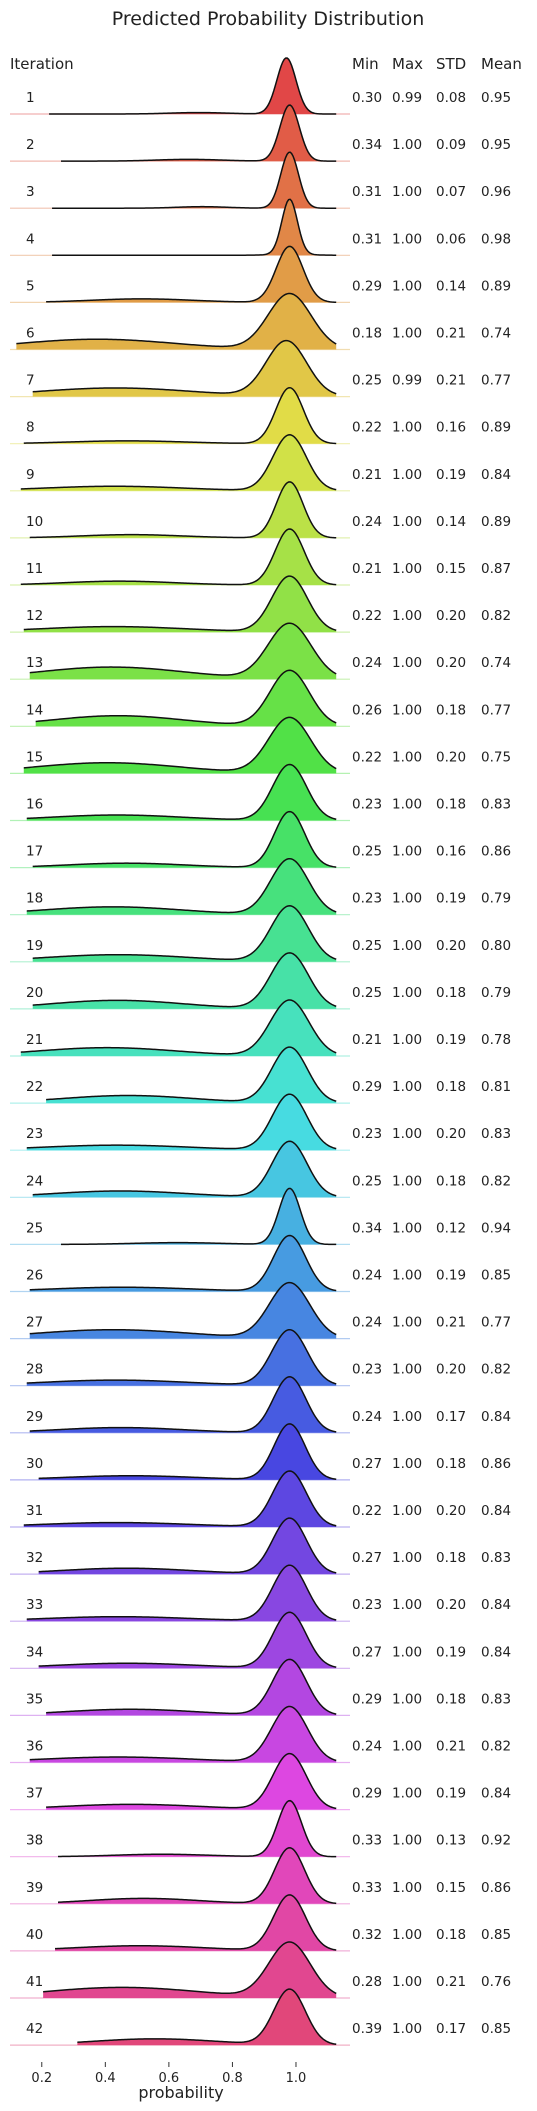 The image size is (537, 2111). I want to click on iteration-label: 20, so click(34, 993).